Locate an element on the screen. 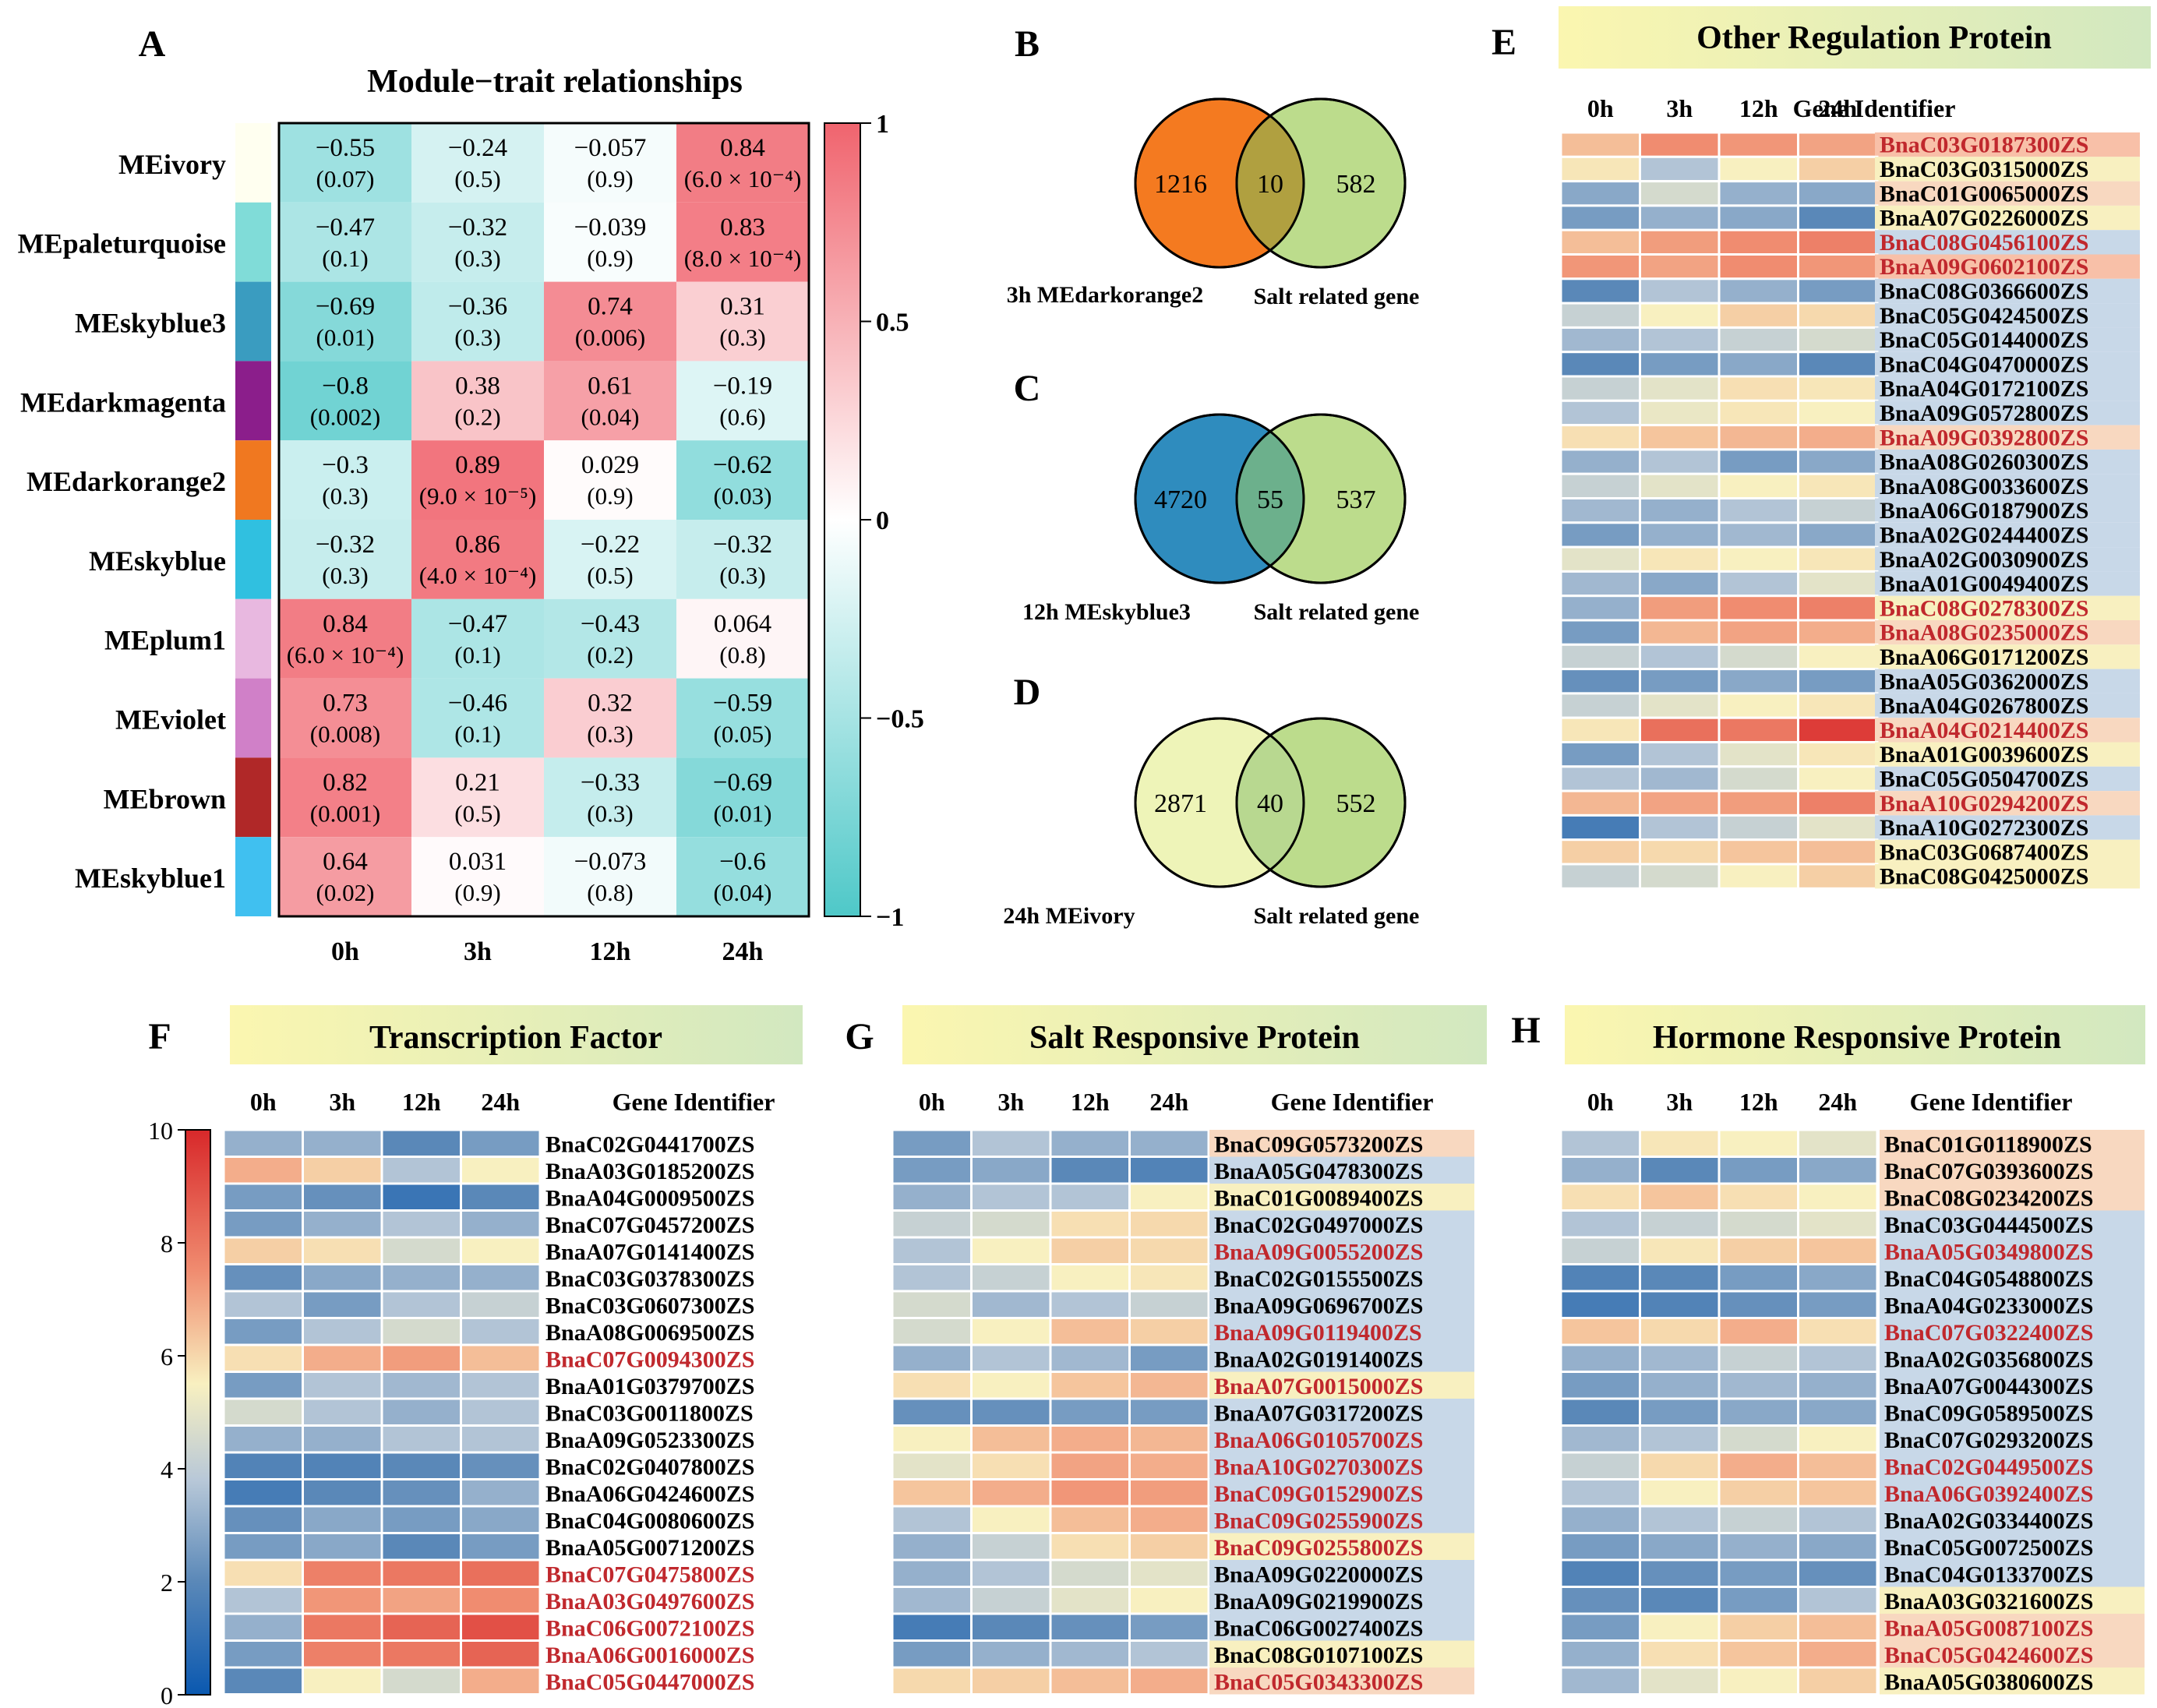  module-label: MEbrown is located at coordinates (165, 799).